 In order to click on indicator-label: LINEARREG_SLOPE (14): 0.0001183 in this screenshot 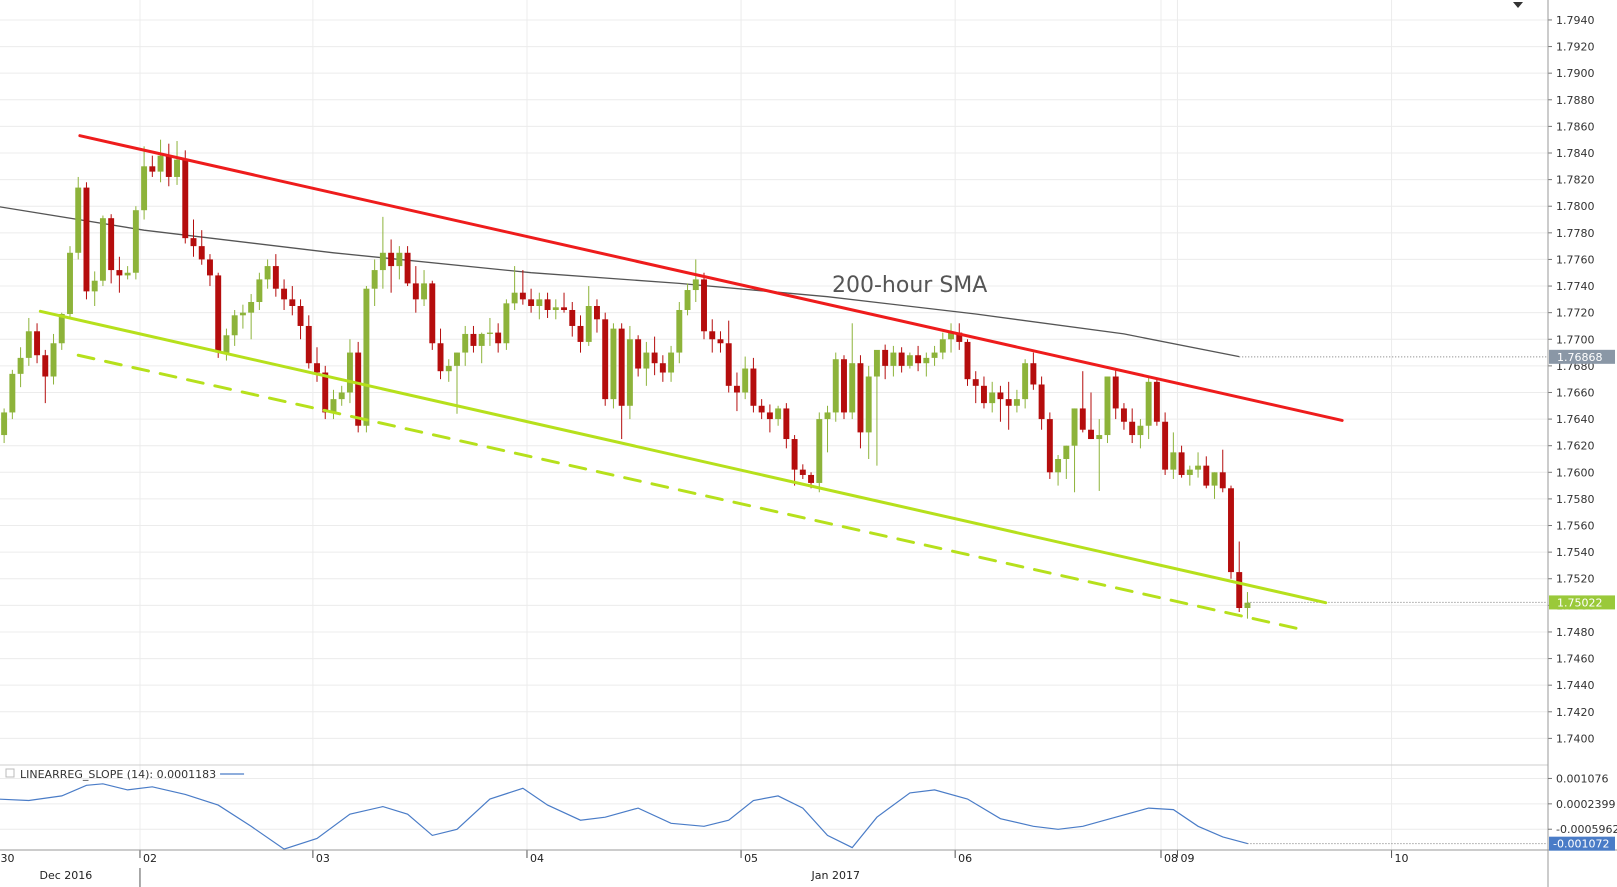, I will do `click(118, 774)`.